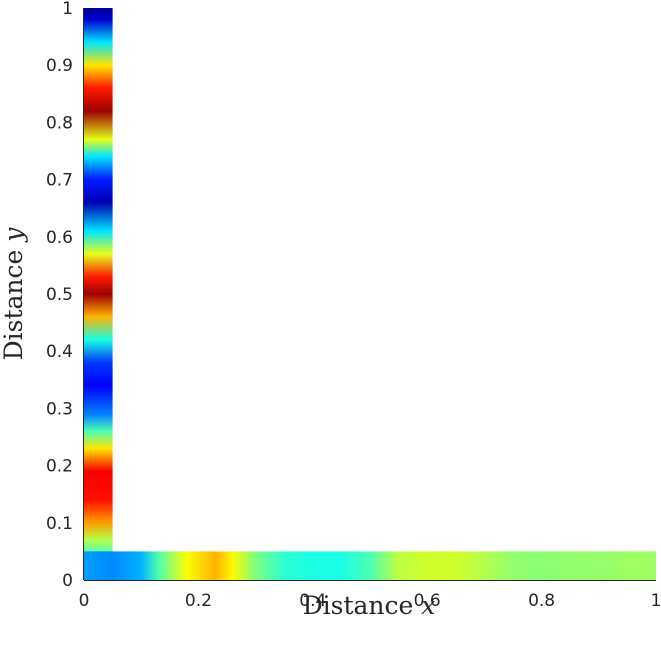 The width and height of the screenshot is (661, 645). I want to click on x-tick-labels: 0 0.2 0.4 0.6 0.8 1, so click(370, 601).